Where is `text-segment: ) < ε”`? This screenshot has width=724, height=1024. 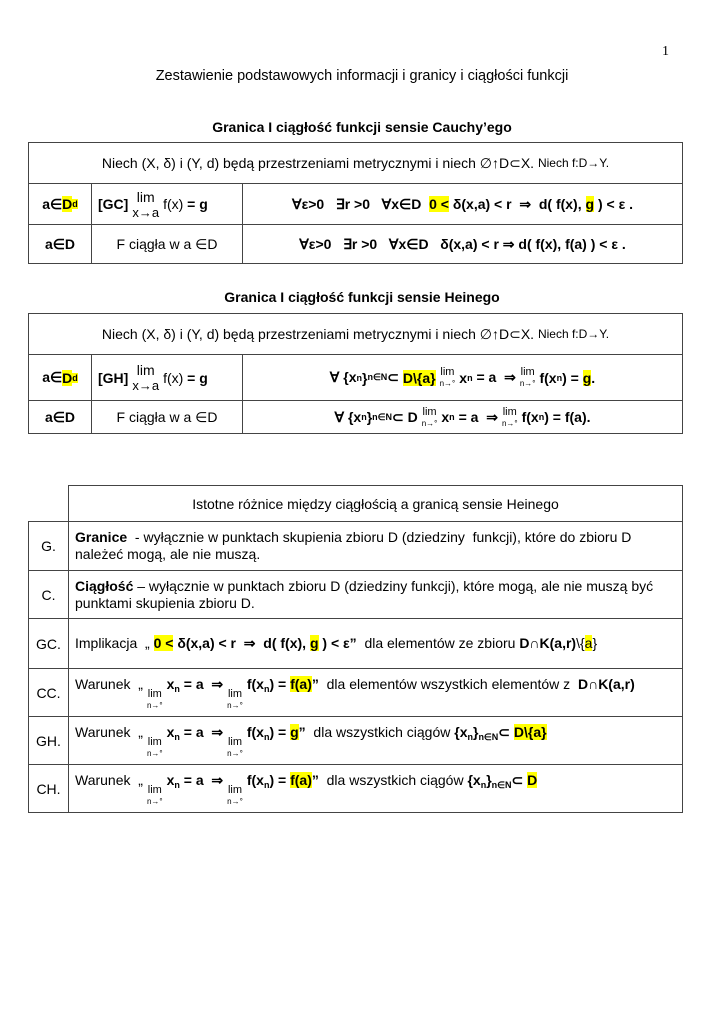 text-segment: ) < ε” is located at coordinates (337, 643).